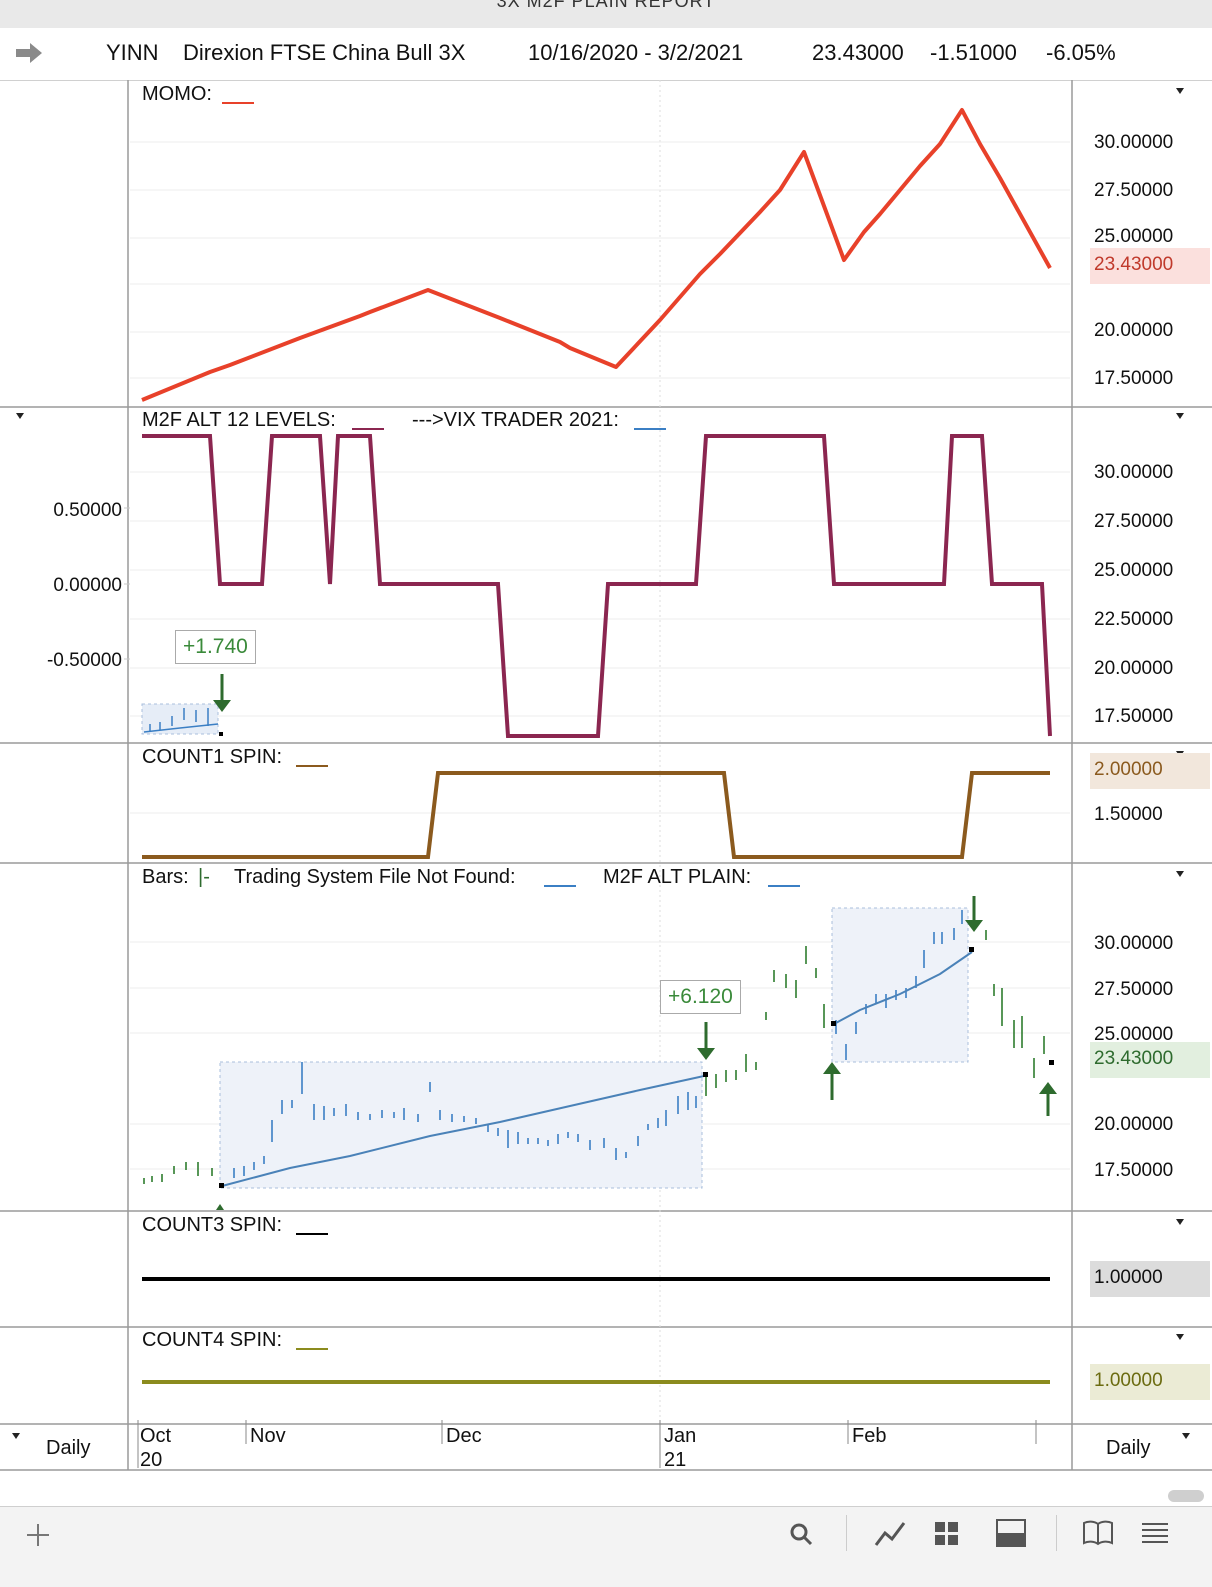  I want to click on bars-axis-label: 27.50000, so click(1134, 989).